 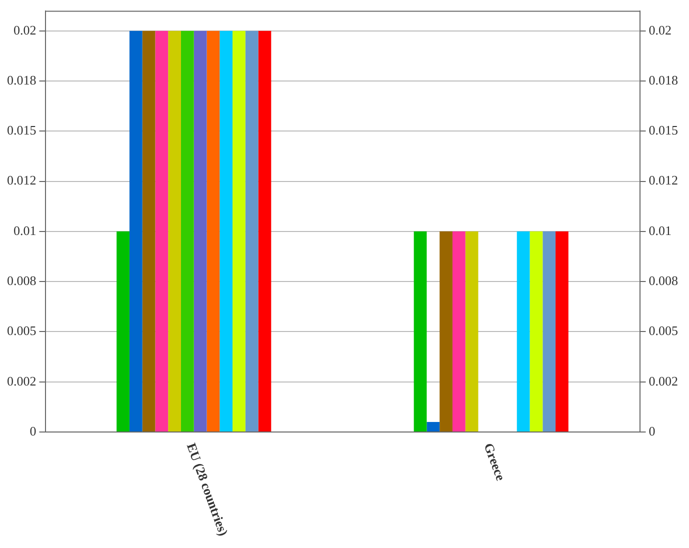 What do you see at coordinates (663, 330) in the screenshot?
I see `y2-tick-label: 0.005` at bounding box center [663, 330].